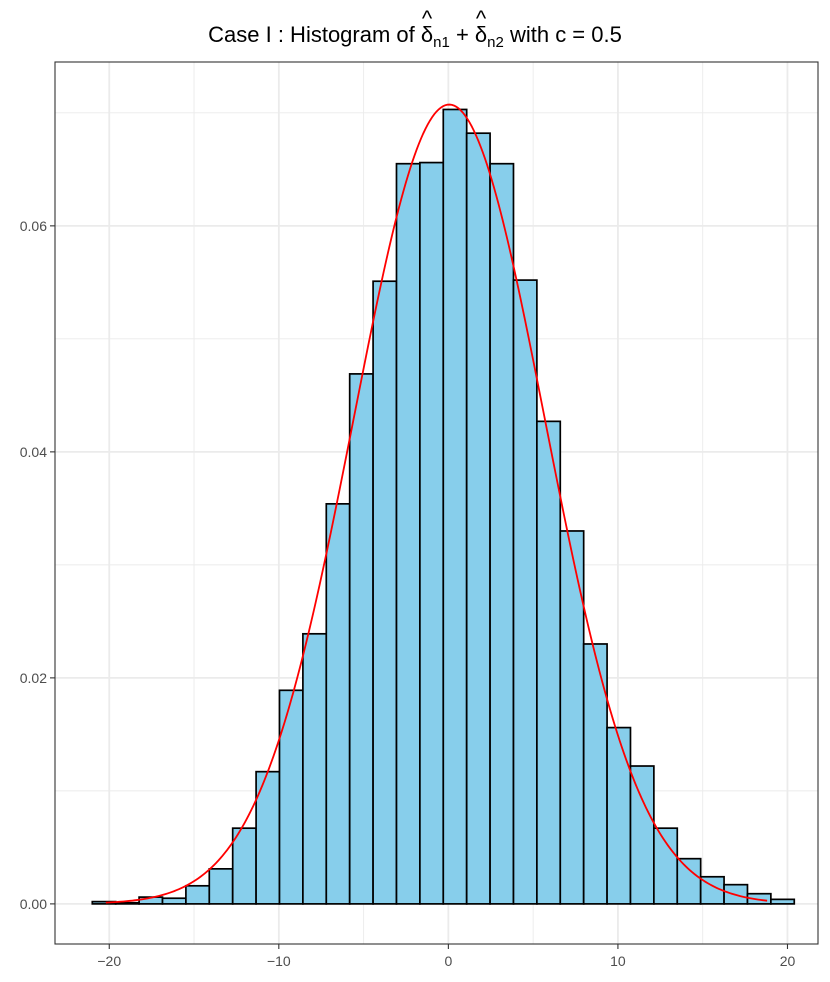 The width and height of the screenshot is (830, 982). I want to click on y-tick-label: 0.02, so click(33, 678).